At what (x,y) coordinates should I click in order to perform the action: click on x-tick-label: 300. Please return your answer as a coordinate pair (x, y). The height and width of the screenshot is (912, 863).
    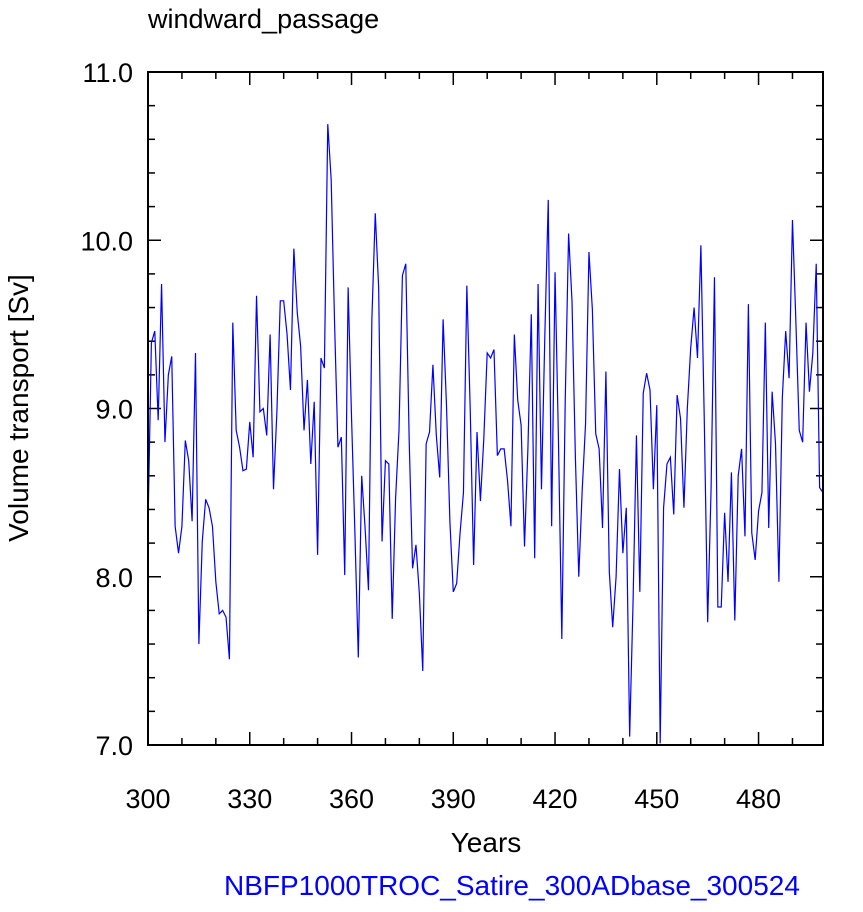
    Looking at the image, I should click on (147, 799).